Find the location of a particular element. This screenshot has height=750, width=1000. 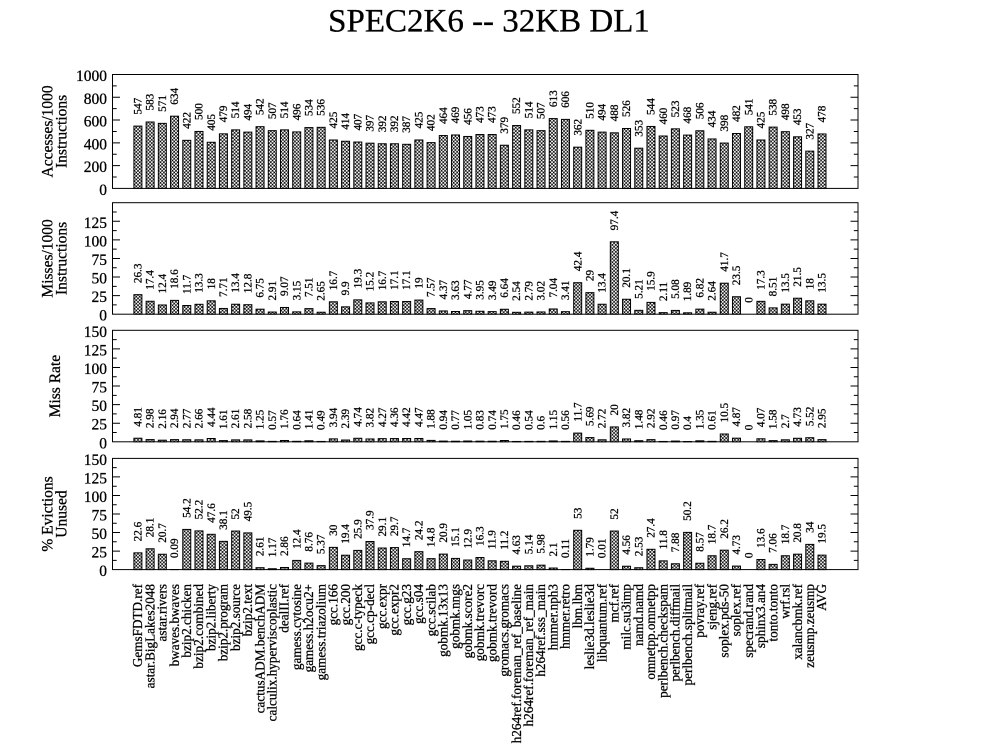

svg-text: bzip2.text is located at coordinates (247, 610).